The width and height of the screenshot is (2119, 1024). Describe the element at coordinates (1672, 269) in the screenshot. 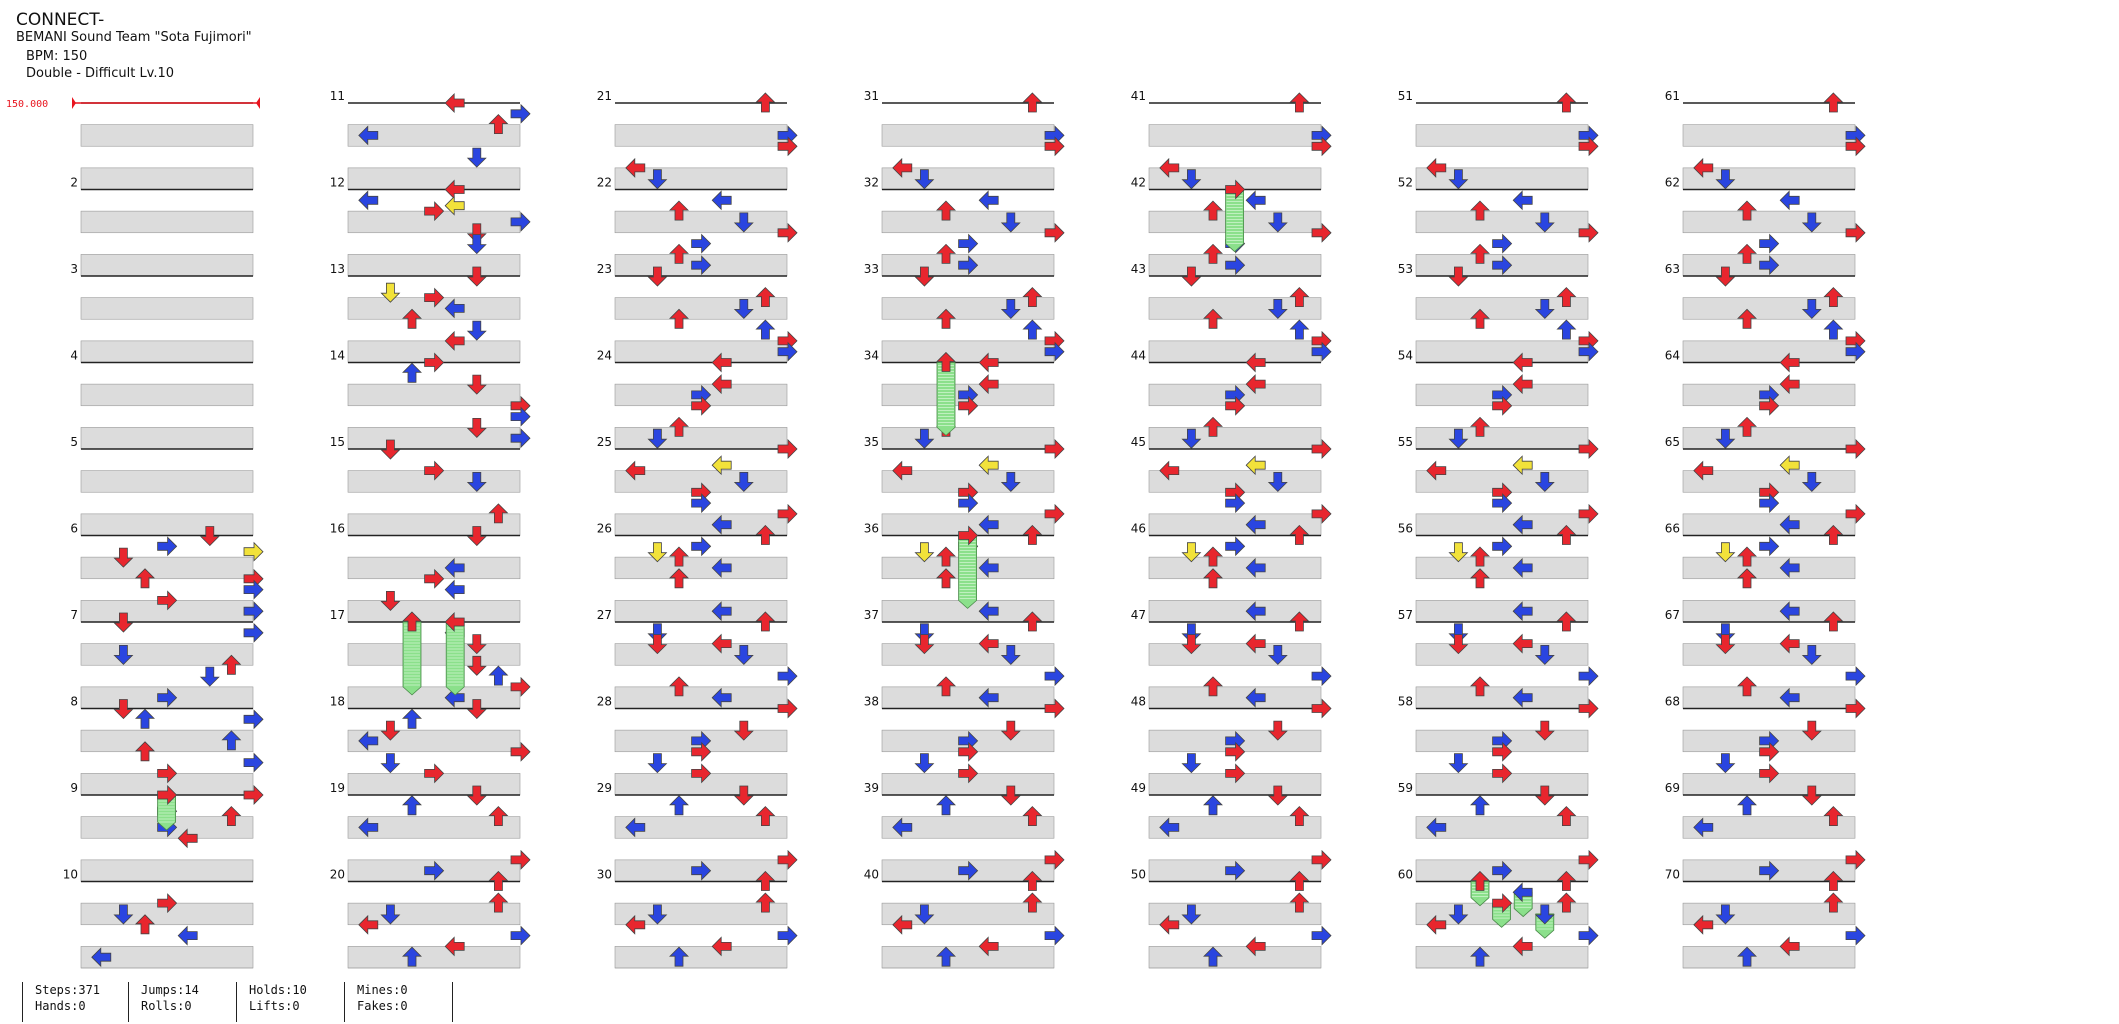

I see `measure-number: 63` at that location.